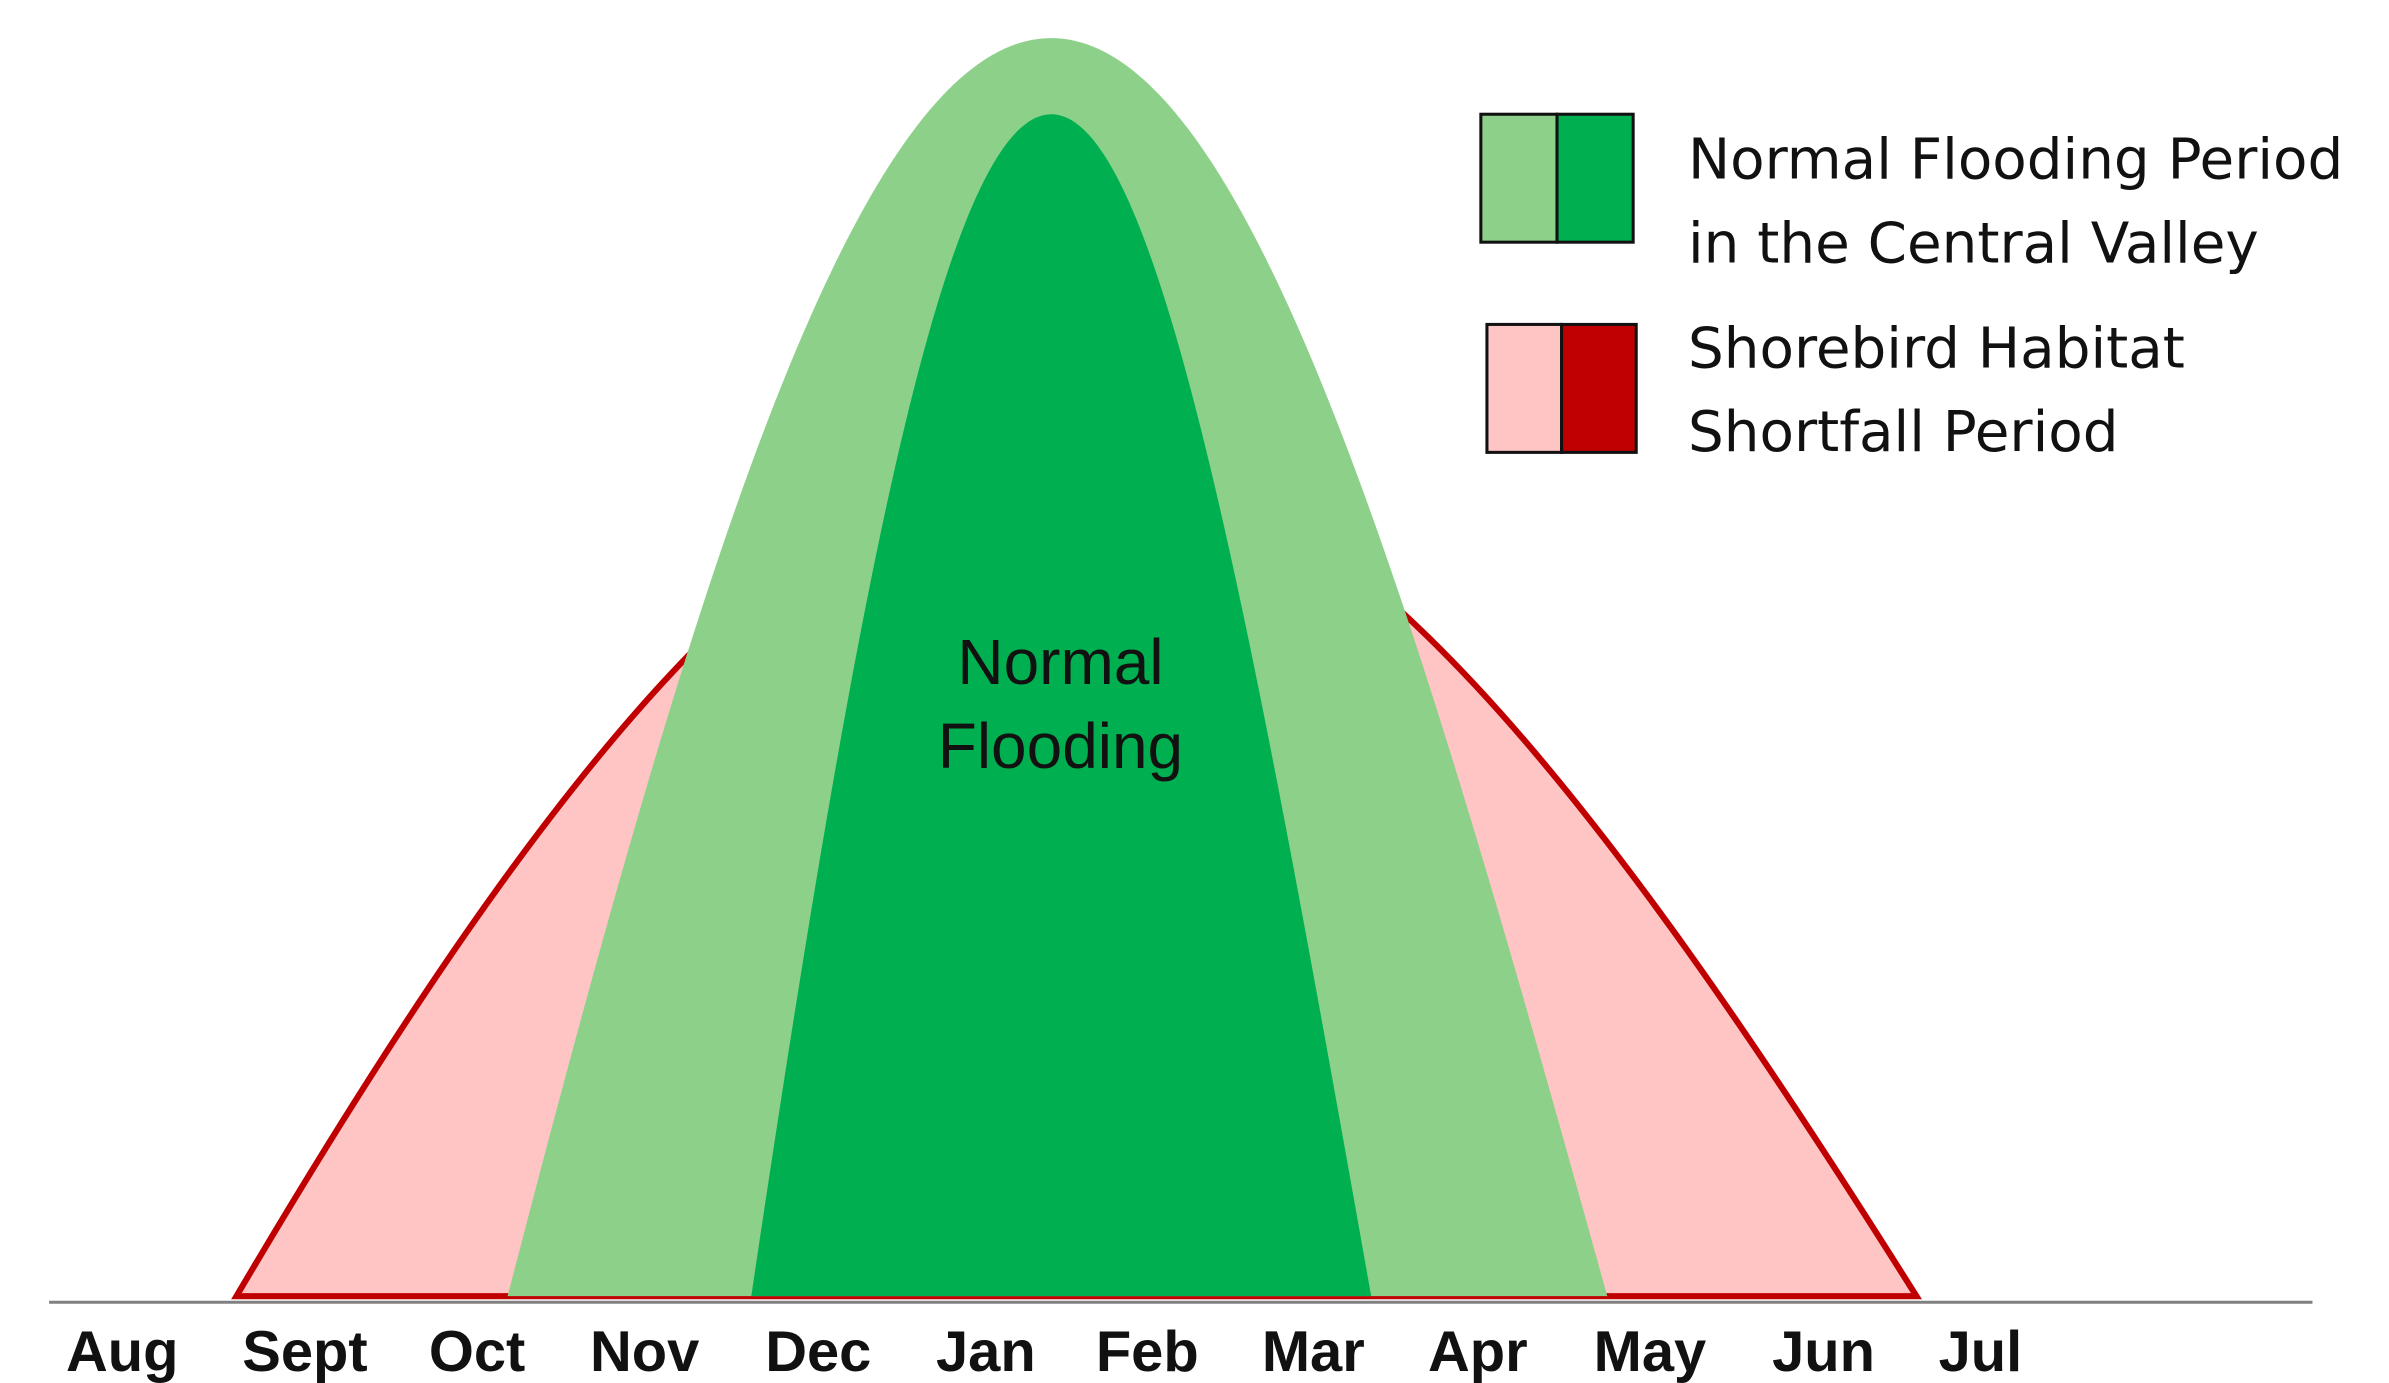 This screenshot has width=2389, height=1383. Describe the element at coordinates (2015, 160) in the screenshot. I see `legend-text: Normal Flooding Period` at that location.